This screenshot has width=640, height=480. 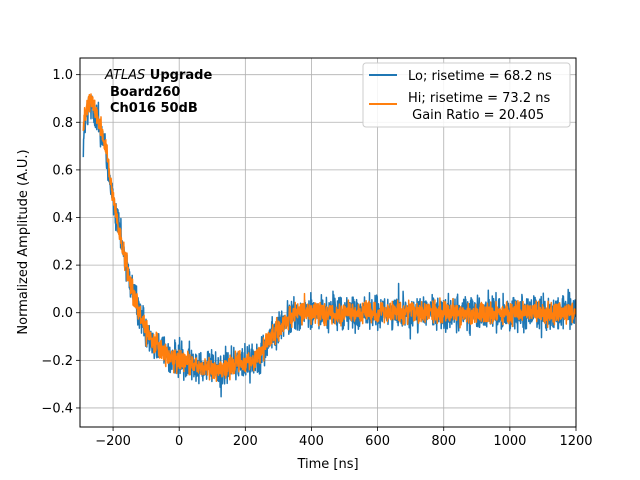 I want to click on annotation-line-1: ATLAS Upgrade, so click(x=158, y=75).